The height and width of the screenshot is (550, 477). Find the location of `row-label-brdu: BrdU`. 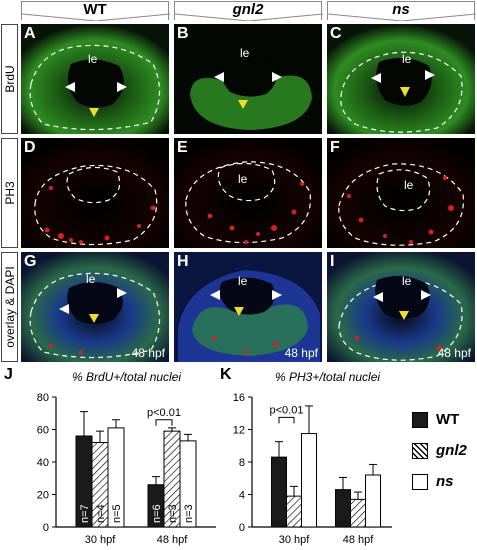

row-label-brdu: BrdU is located at coordinates (9, 79).